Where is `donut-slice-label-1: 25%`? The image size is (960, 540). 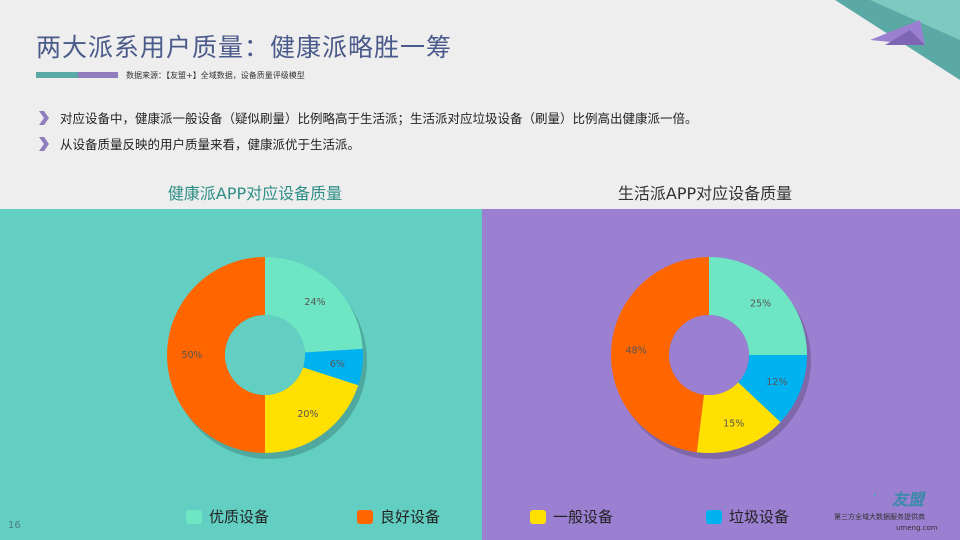
donut-slice-label-1: 25% is located at coordinates (760, 303).